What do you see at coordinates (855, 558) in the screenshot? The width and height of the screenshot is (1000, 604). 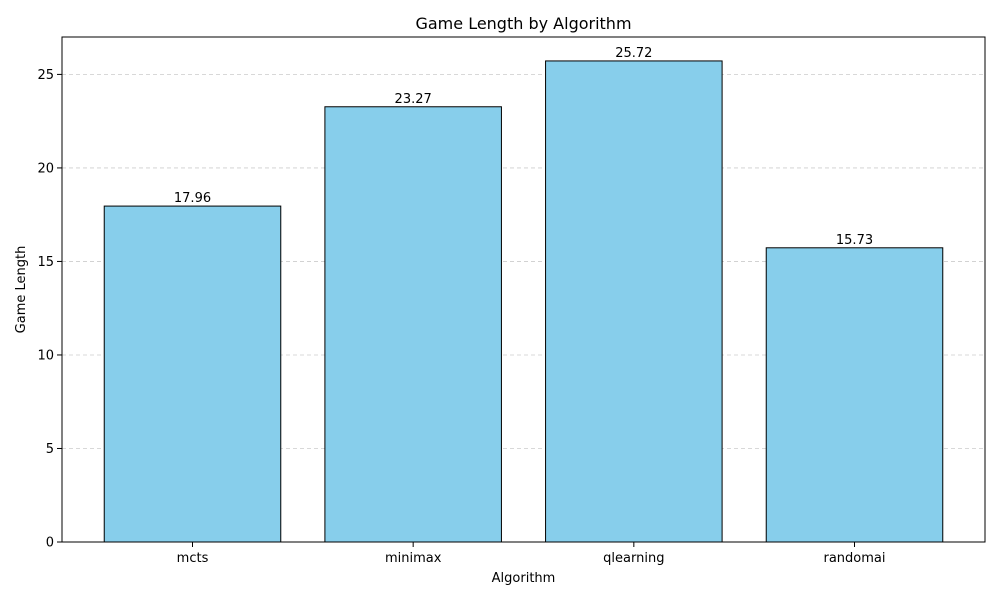 I see `x-tick-label: randomai` at bounding box center [855, 558].